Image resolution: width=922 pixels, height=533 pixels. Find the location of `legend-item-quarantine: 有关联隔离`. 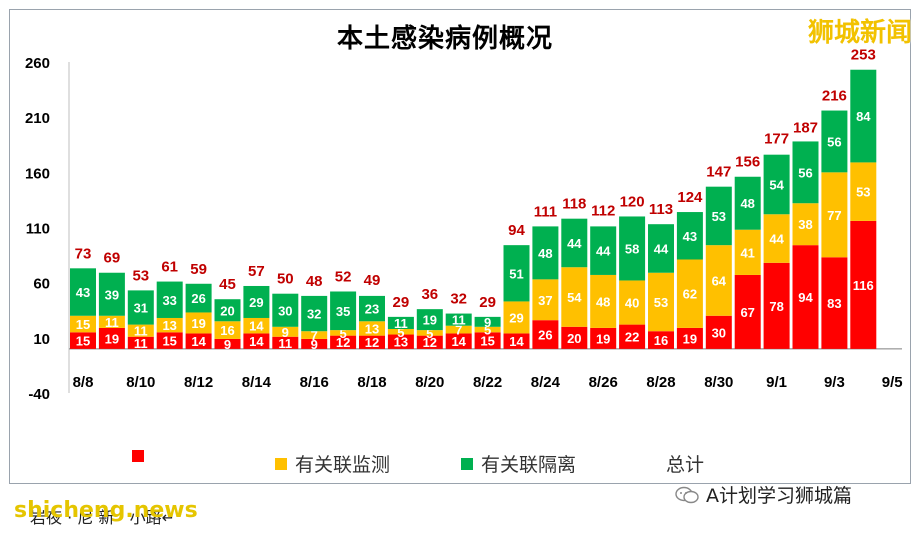

legend-item-quarantine: 有关联隔离 is located at coordinates (518, 463).